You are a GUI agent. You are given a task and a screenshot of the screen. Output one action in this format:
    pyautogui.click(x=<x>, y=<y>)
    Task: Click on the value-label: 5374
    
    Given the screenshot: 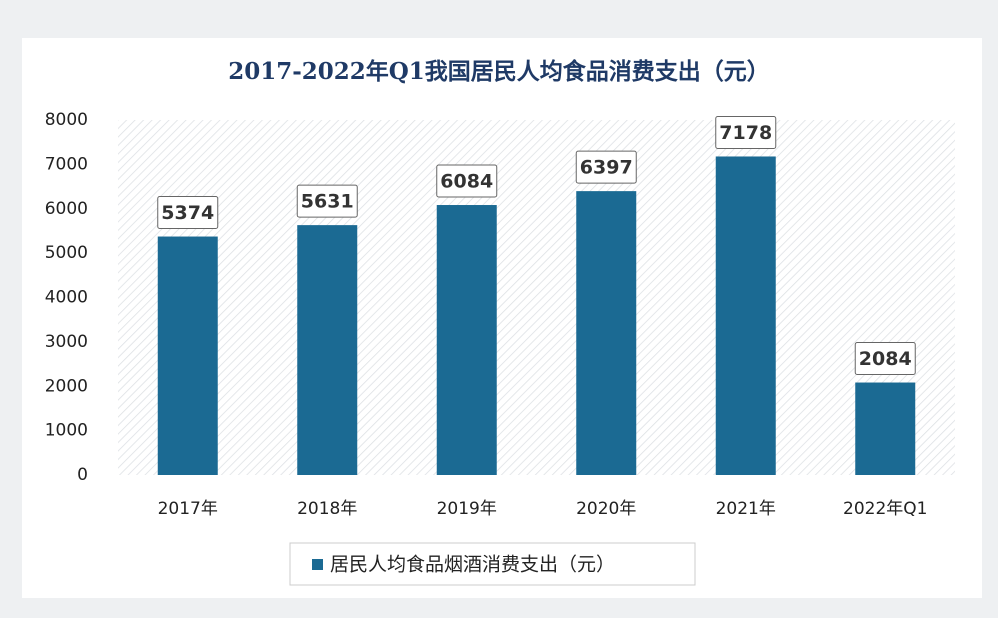 What is the action you would take?
    pyautogui.click(x=187, y=213)
    